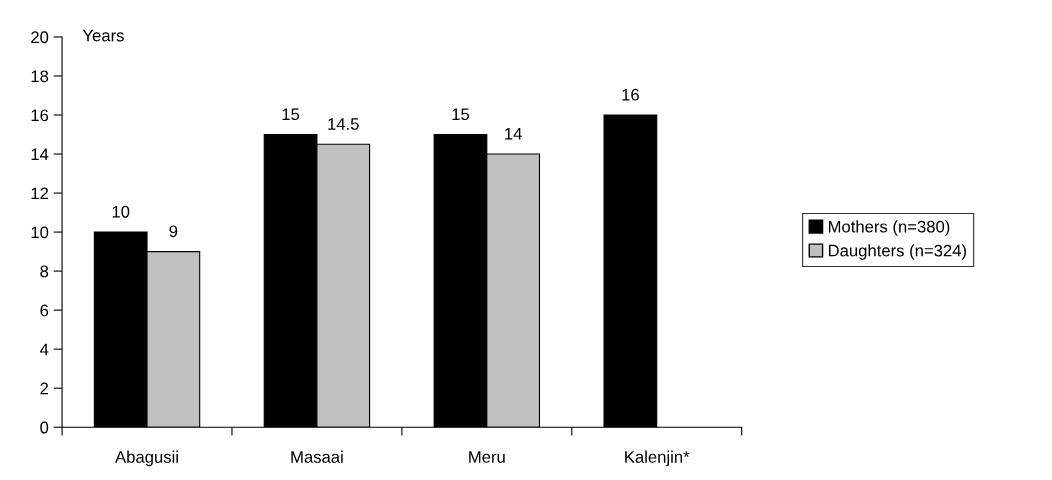 Image resolution: width=1052 pixels, height=480 pixels. Describe the element at coordinates (40, 37) in the screenshot. I see `y-tick-label: 20` at that location.